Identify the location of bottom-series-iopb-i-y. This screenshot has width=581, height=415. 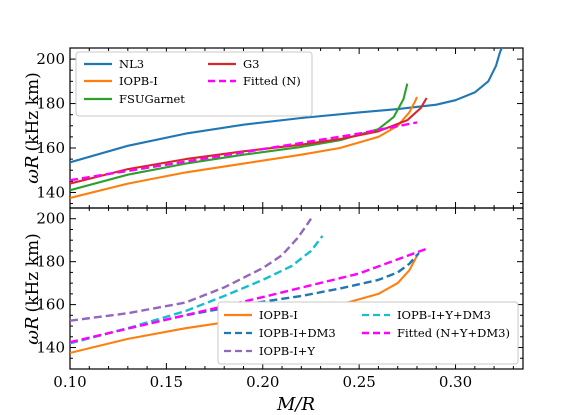
(191, 270).